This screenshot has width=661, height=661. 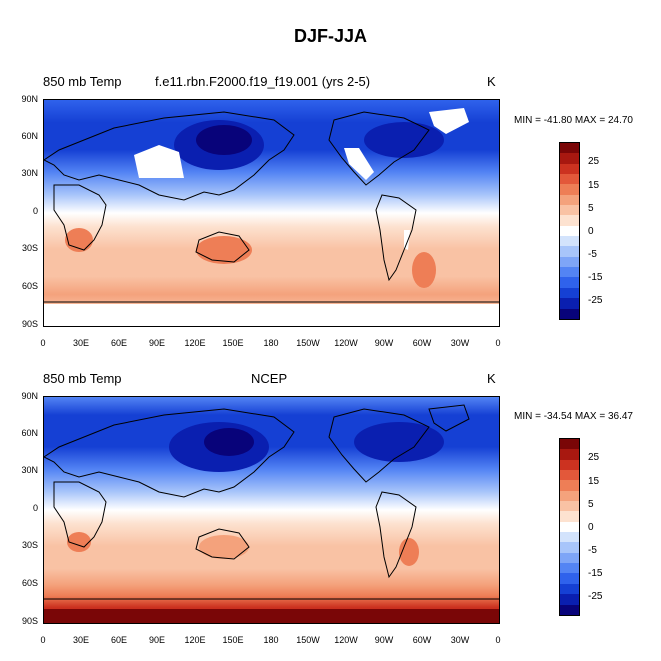 I want to click on panel-1-min: MIN = -41.80, so click(x=543, y=120).